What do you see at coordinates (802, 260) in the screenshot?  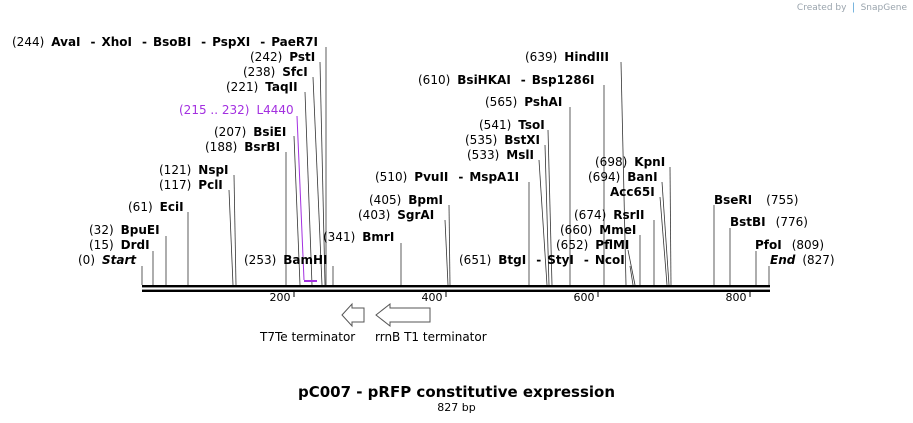 I see `end-label: End (827)` at bounding box center [802, 260].